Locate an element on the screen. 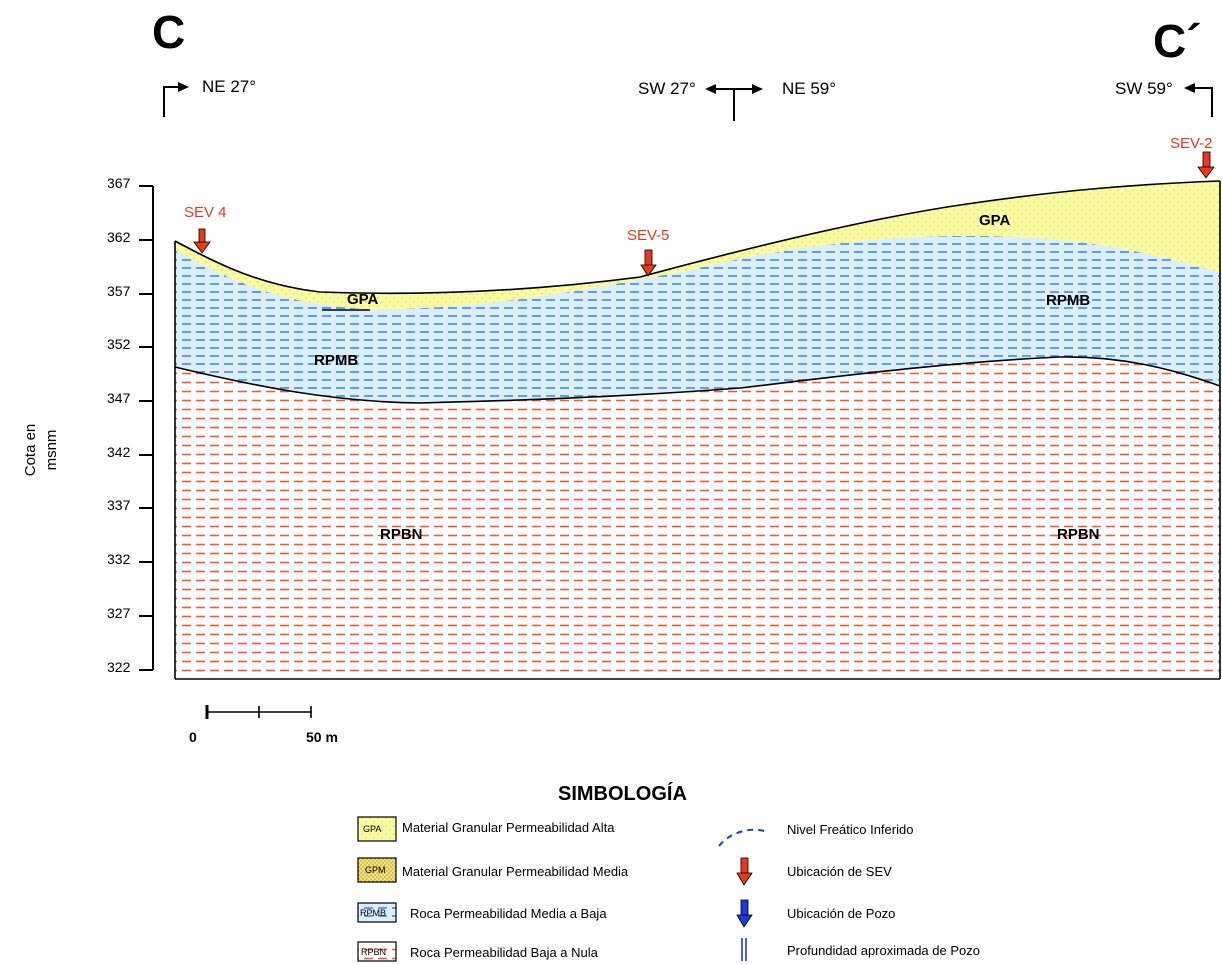 This screenshot has width=1222, height=964. label-rpmb-right: RPMB is located at coordinates (1068, 300).